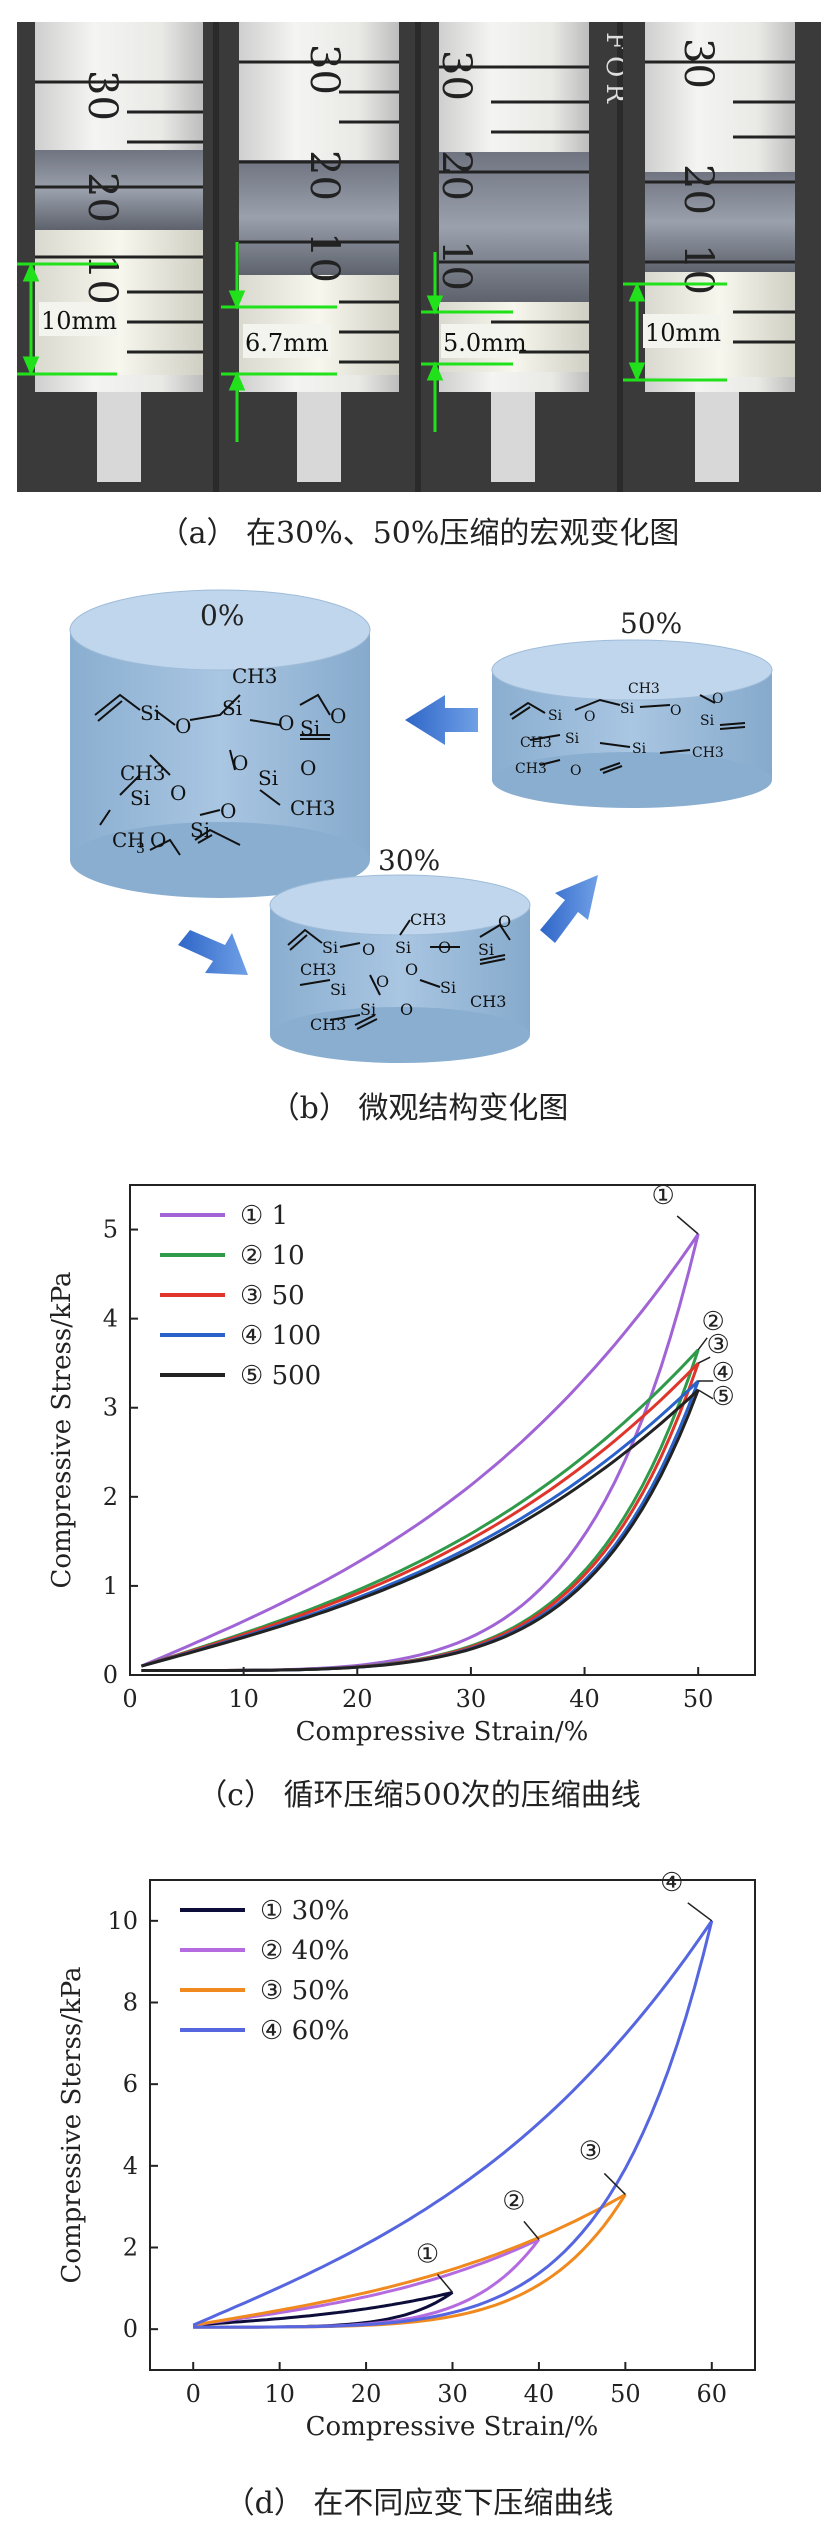 This screenshot has width=838, height=2541. What do you see at coordinates (287, 343) in the screenshot?
I see `measure-label-2: 6.7mm` at bounding box center [287, 343].